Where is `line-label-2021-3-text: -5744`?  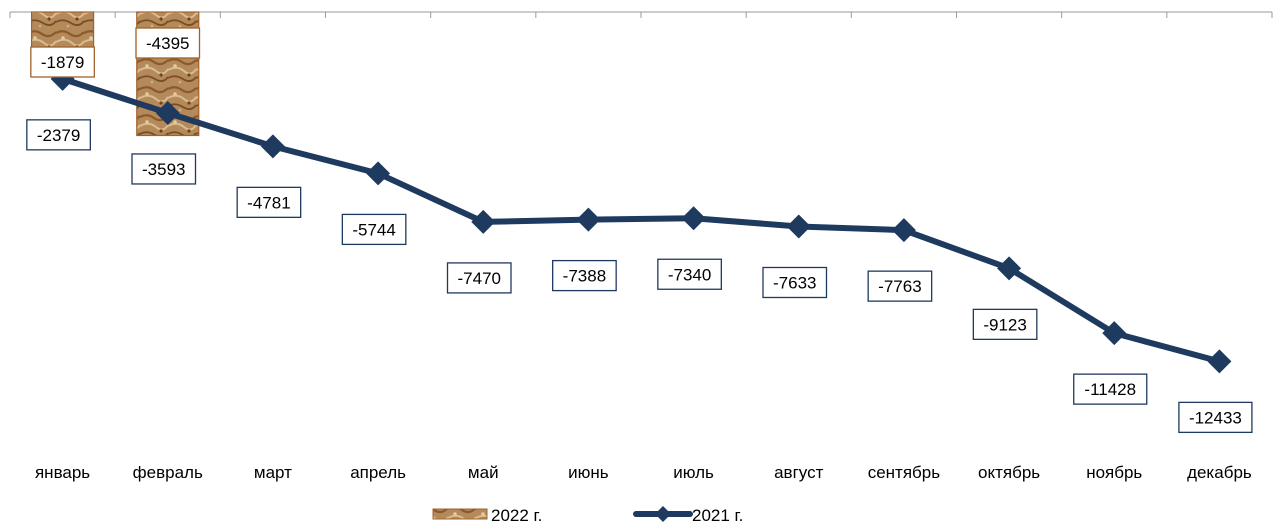
line-label-2021-3-text: -5744 is located at coordinates (373, 229).